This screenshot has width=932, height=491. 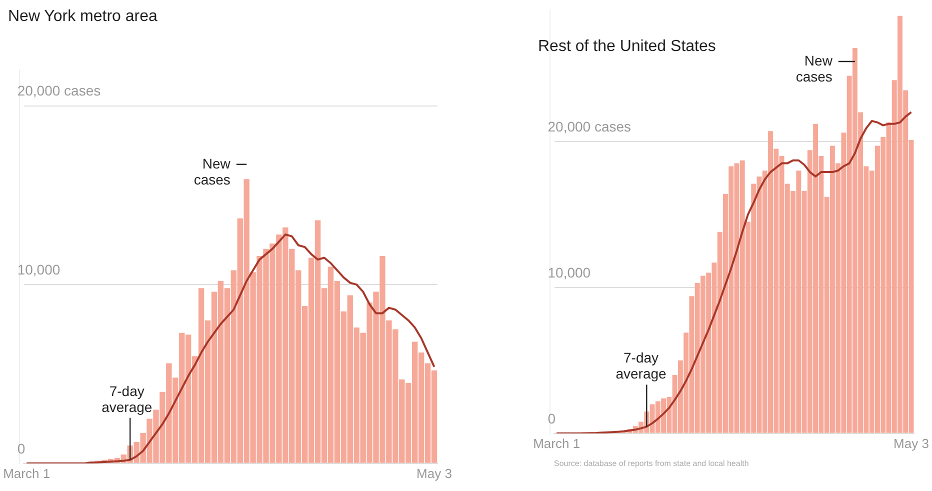 What do you see at coordinates (651, 463) in the screenshot?
I see `source-note: Source: database of reports from state and local health` at bounding box center [651, 463].